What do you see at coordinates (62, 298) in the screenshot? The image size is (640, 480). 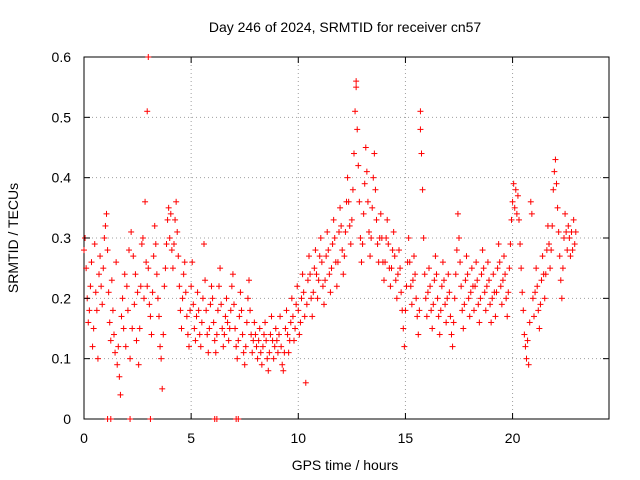 I see `y-tick-label: 0.2` at bounding box center [62, 298].